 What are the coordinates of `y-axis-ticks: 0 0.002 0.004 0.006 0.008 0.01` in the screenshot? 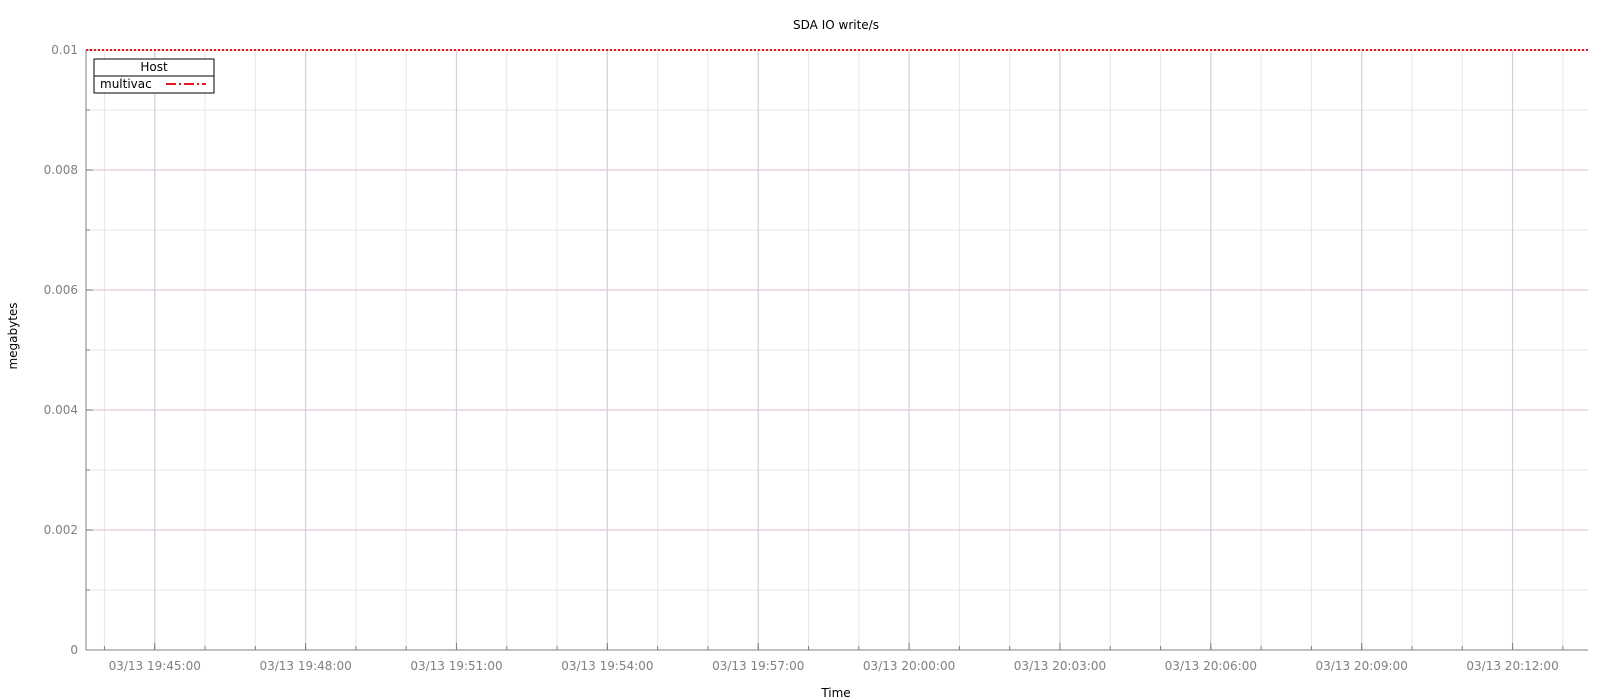 It's located at (68, 350).